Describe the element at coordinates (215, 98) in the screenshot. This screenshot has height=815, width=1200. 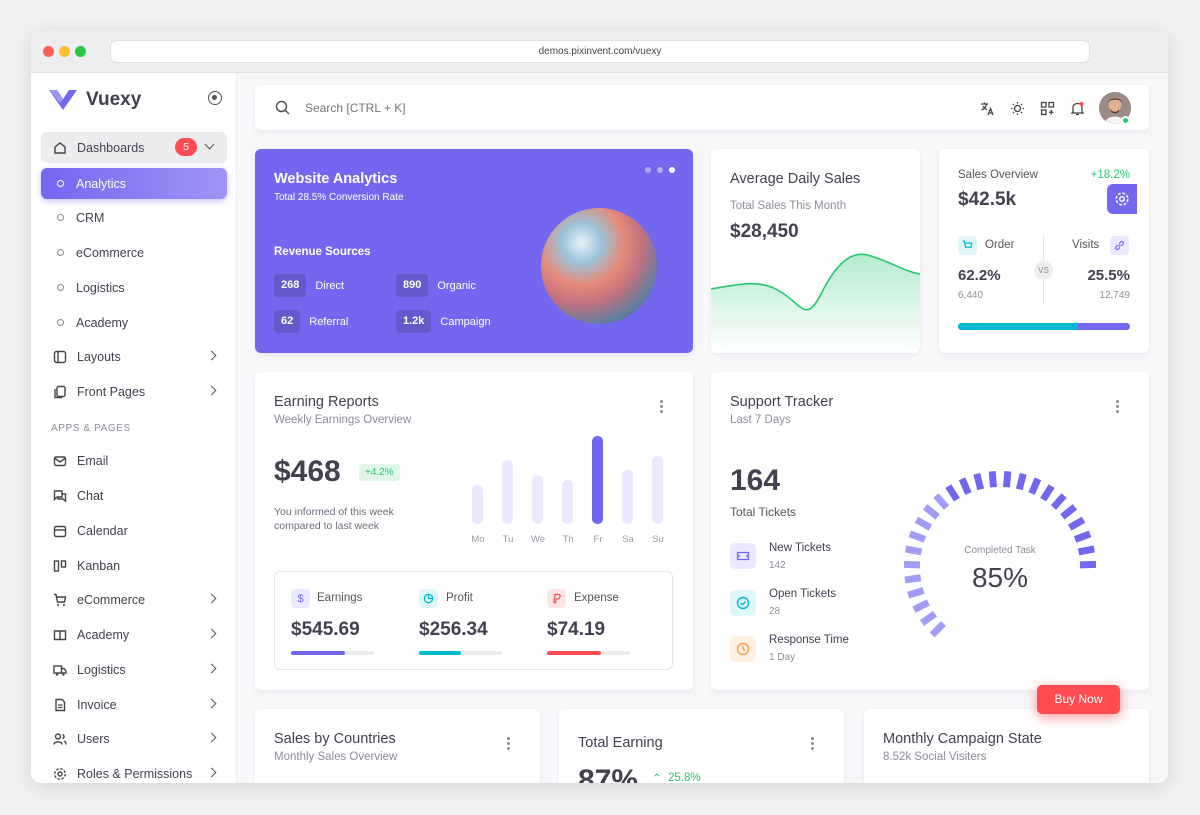
I see `sidebar-pin-icon` at that location.